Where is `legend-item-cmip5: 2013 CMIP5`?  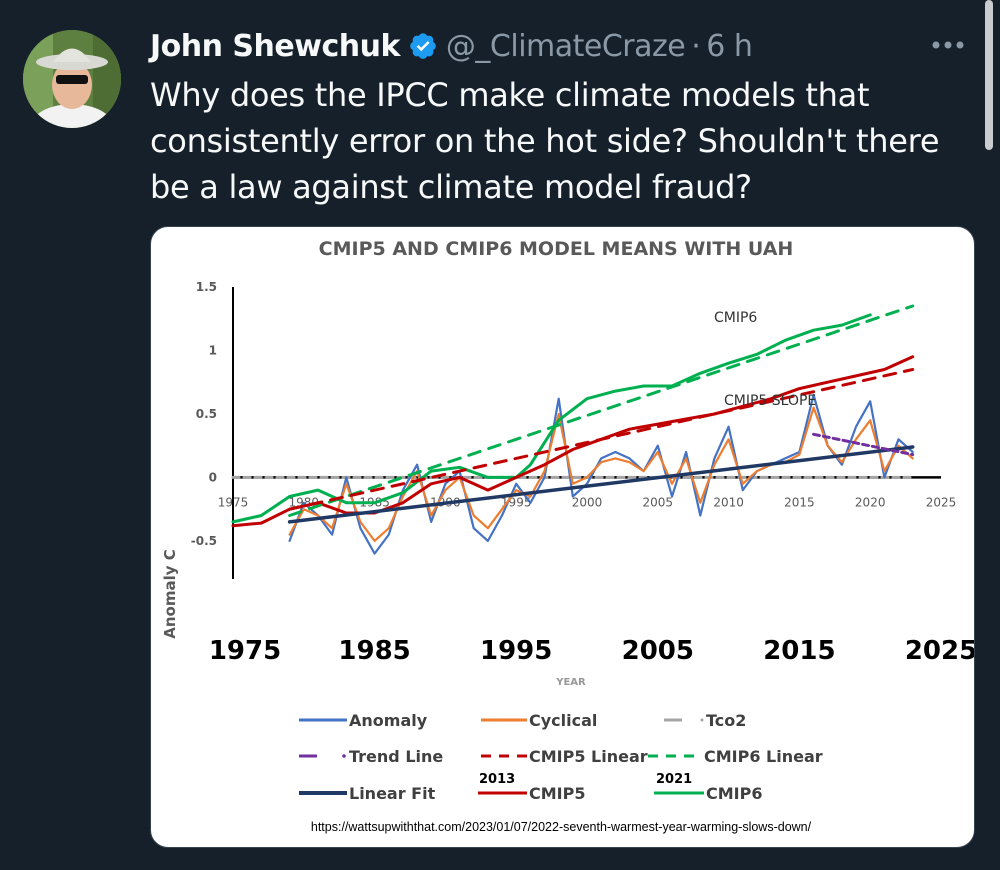
legend-item-cmip5: 2013 CMIP5 is located at coordinates (531, 787).